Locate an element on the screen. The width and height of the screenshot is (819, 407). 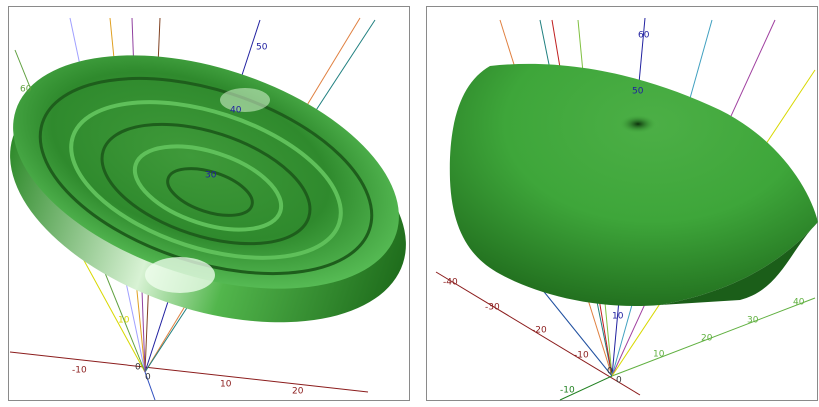
axis-label: -30 is located at coordinates (492, 308).